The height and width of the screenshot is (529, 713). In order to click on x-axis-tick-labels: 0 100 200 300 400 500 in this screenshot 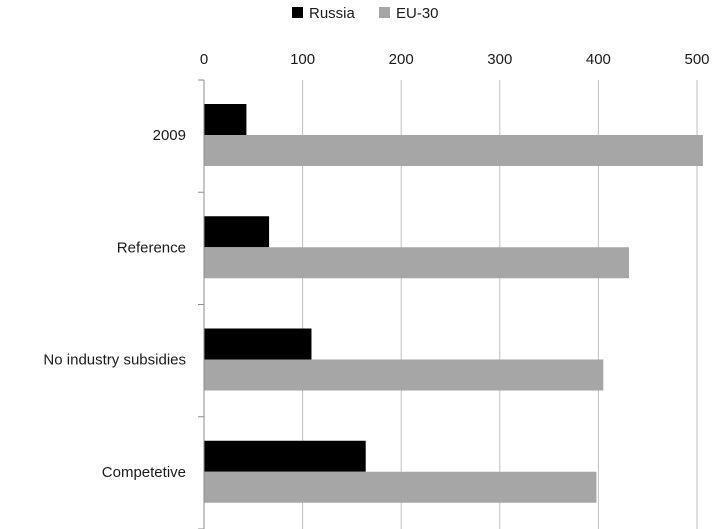, I will do `click(455, 59)`.